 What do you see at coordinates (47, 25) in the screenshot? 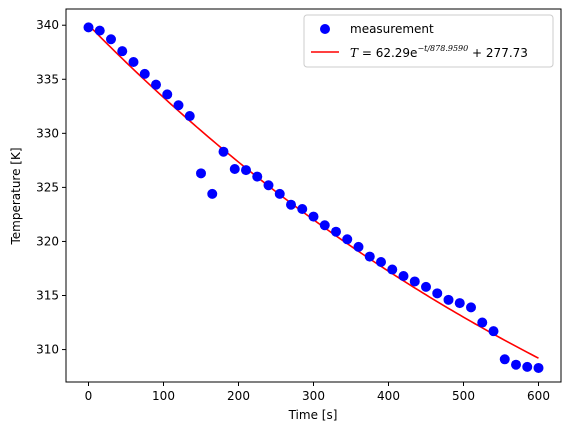
I see `y-tick-label: 340` at bounding box center [47, 25].